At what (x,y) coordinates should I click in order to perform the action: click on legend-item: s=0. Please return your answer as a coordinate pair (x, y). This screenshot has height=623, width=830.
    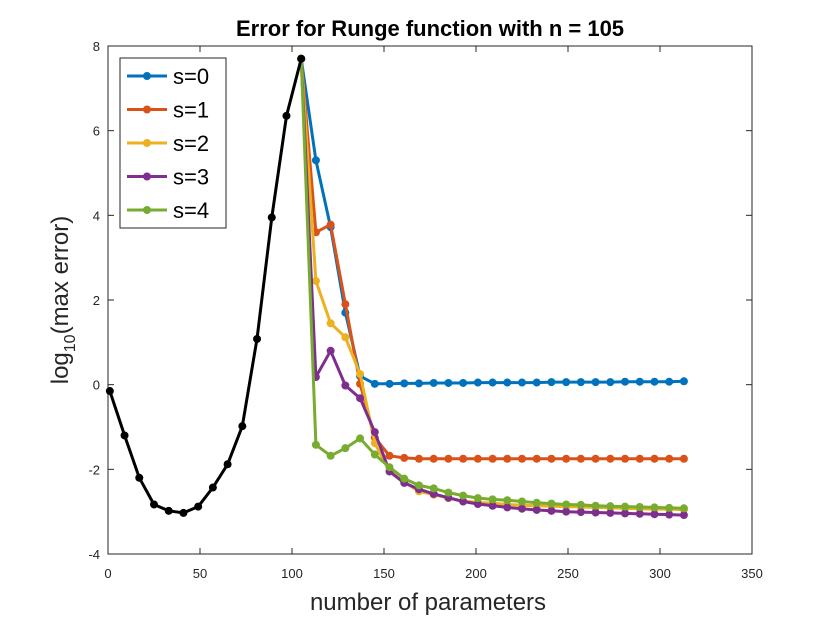
    Looking at the image, I should click on (168, 76).